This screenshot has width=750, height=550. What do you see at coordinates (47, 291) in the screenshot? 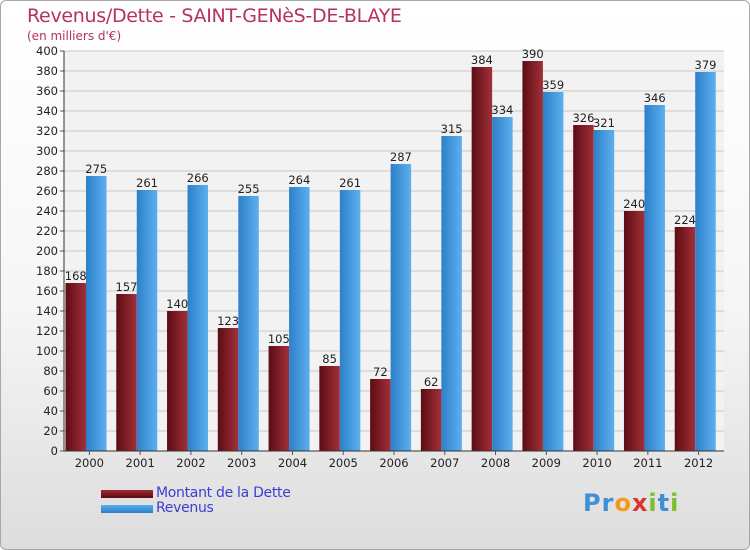
I see `y-tick-label: 160` at bounding box center [47, 291].